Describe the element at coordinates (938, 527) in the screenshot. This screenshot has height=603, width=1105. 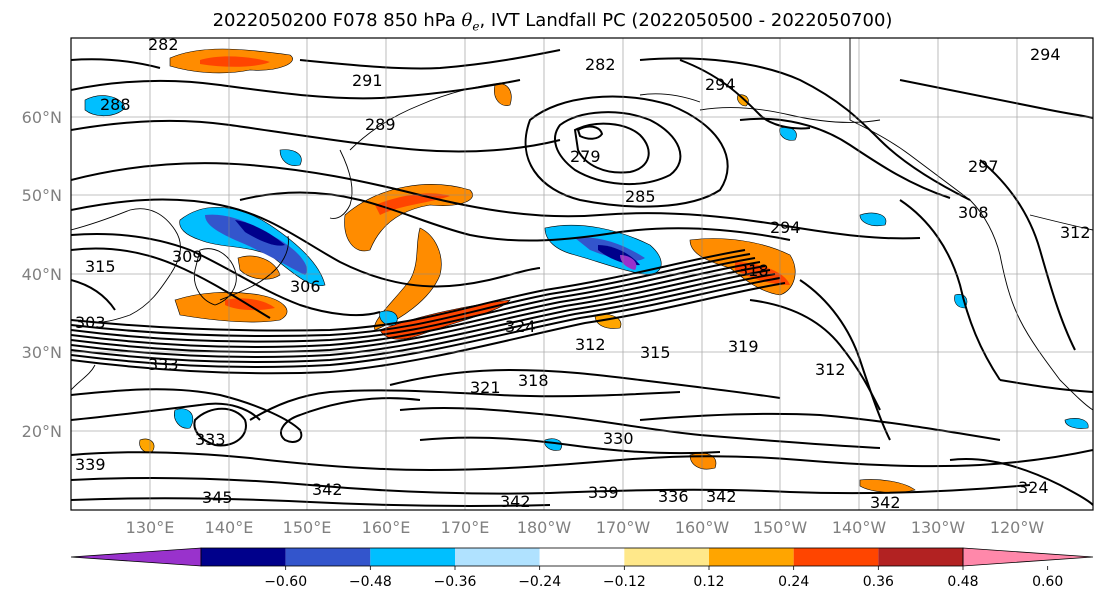
I see `lon-label: 130°W` at that location.